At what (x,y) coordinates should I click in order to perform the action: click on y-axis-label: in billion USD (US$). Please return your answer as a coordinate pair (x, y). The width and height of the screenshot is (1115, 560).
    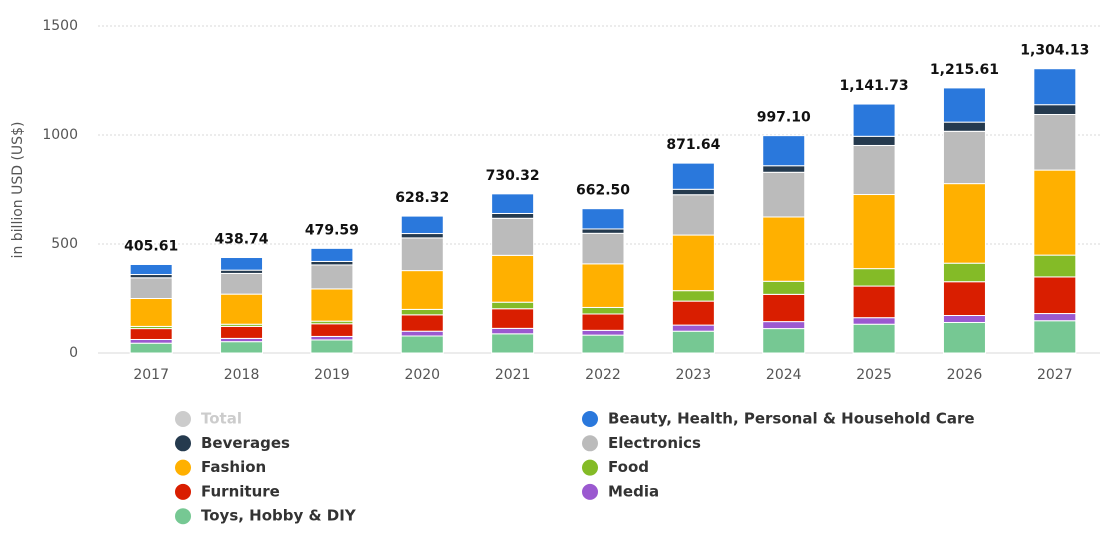
    Looking at the image, I should click on (18, 190).